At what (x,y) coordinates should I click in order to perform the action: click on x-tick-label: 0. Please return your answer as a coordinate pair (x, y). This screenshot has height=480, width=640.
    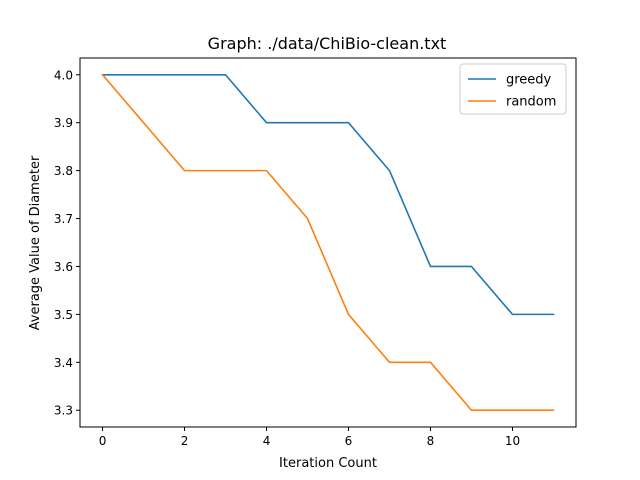
    Looking at the image, I should click on (103, 441).